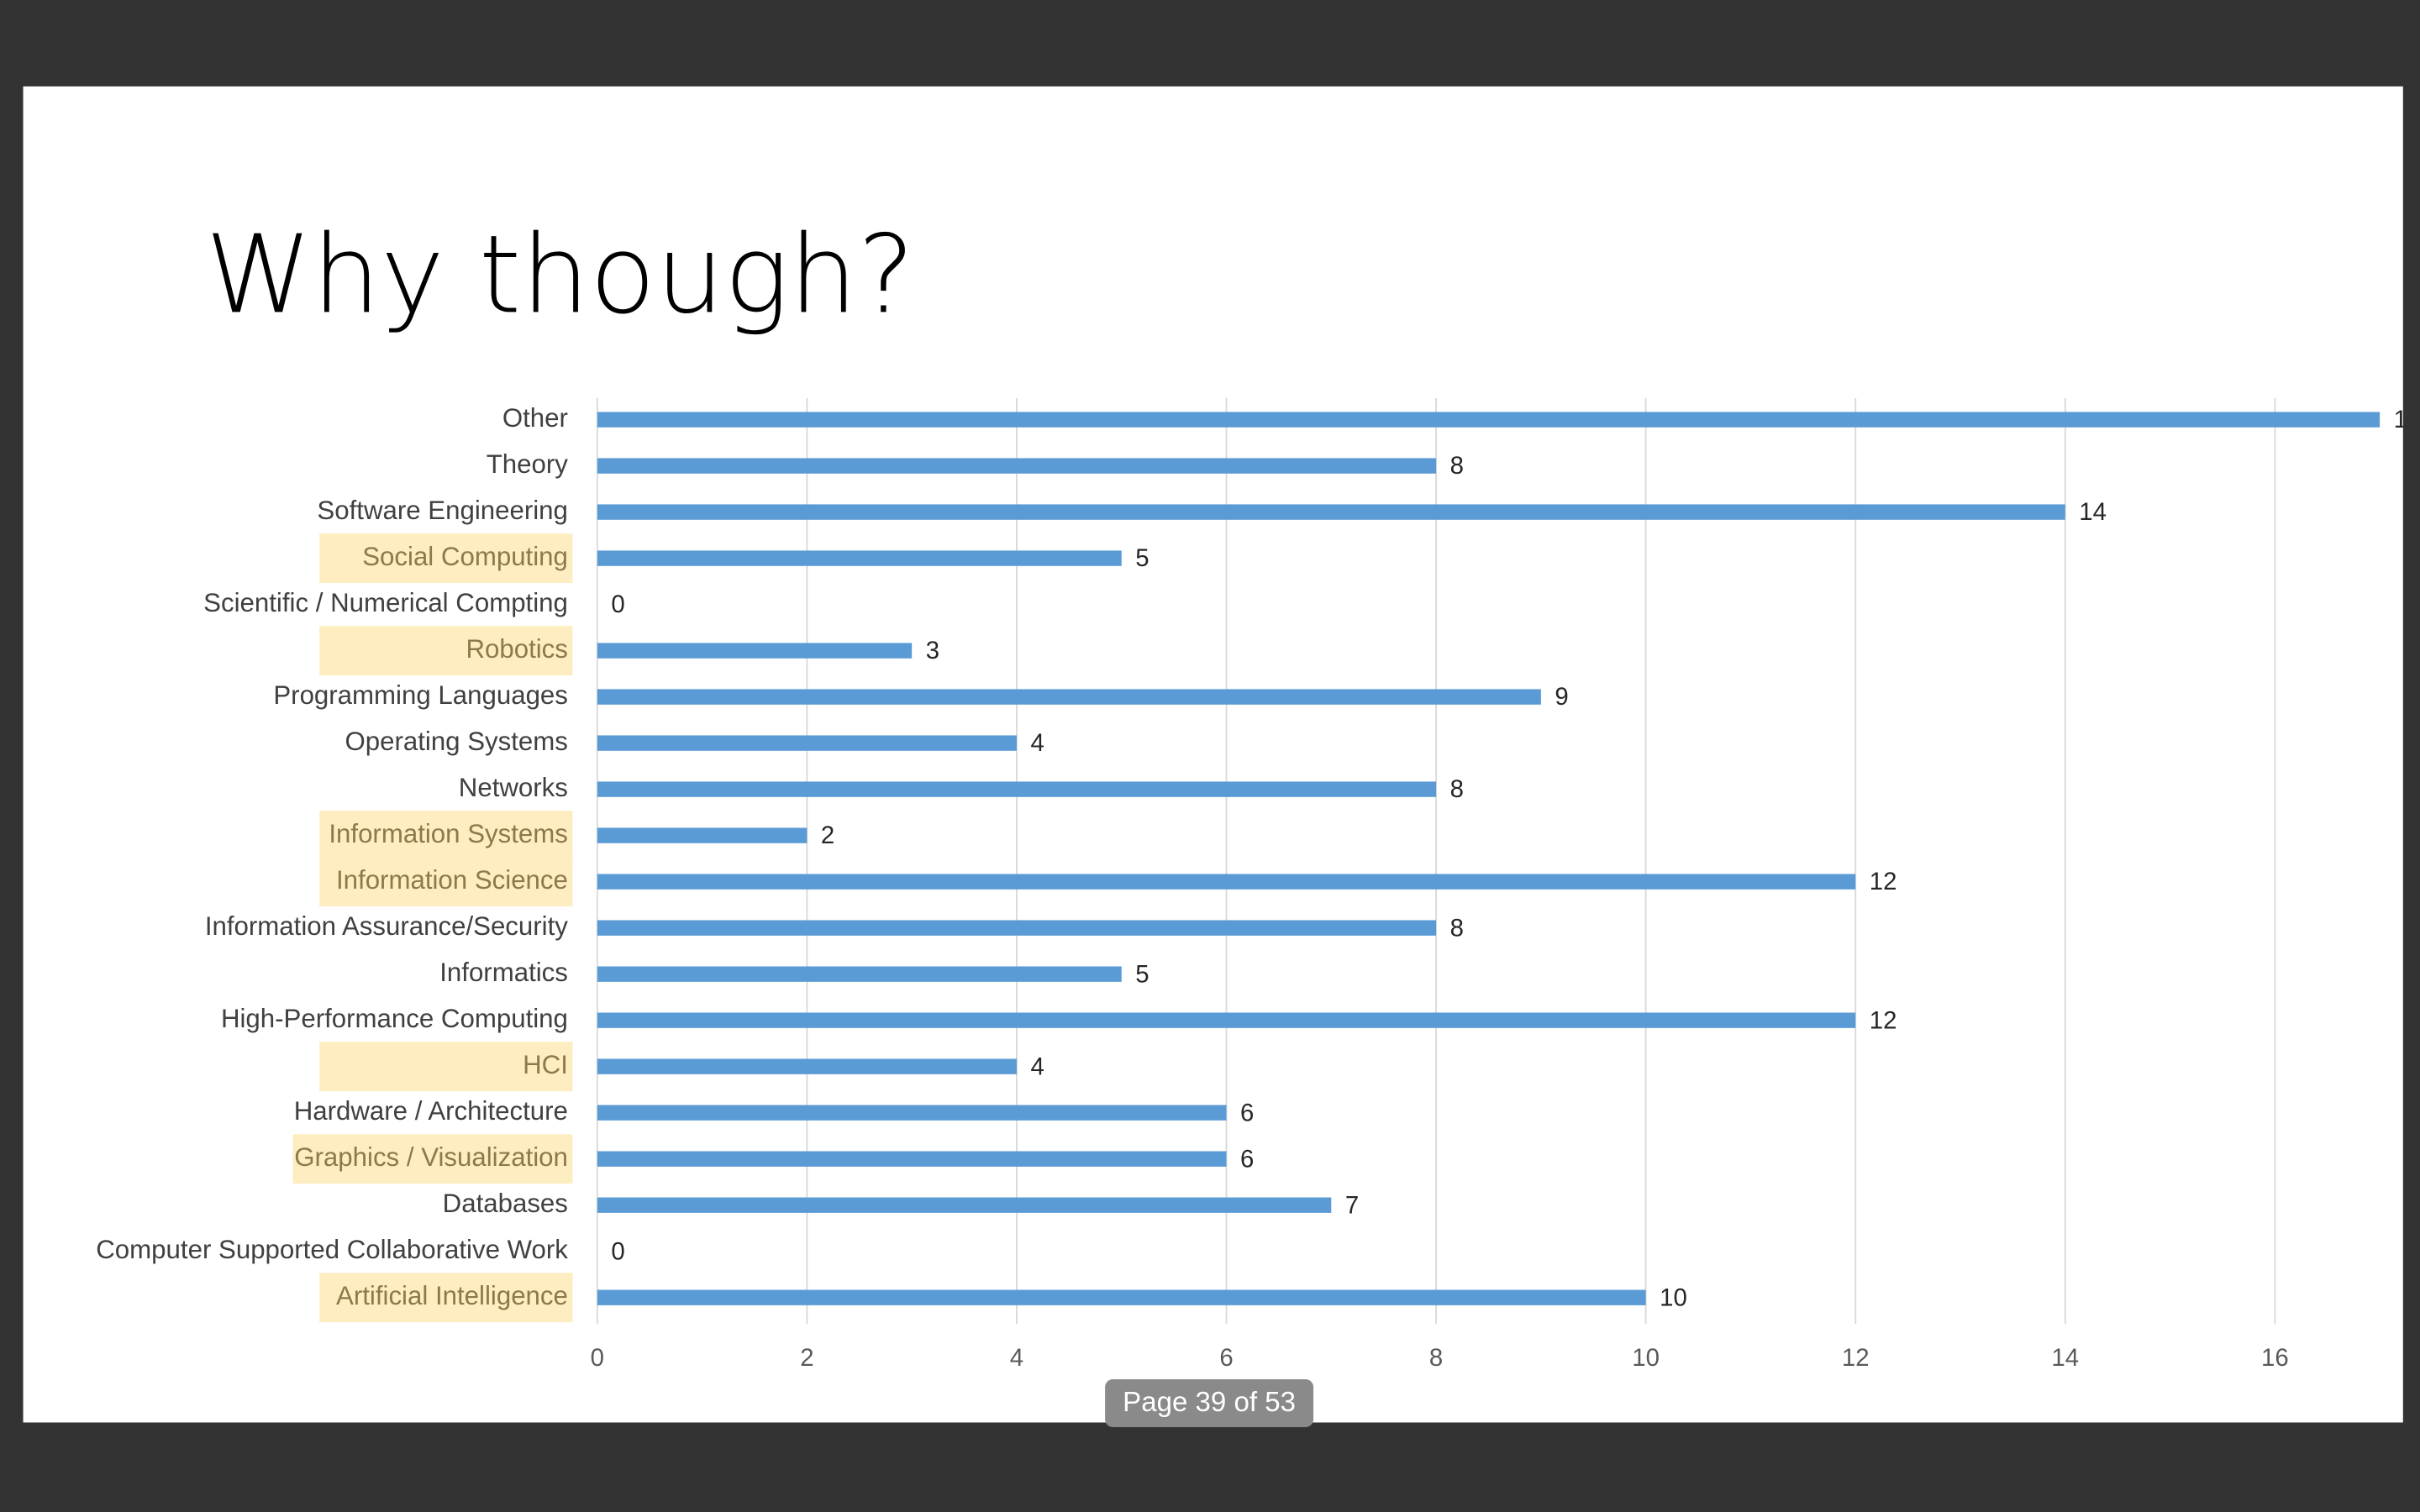  Describe the element at coordinates (545, 1064) in the screenshot. I see `y-tick-label: HCI` at that location.